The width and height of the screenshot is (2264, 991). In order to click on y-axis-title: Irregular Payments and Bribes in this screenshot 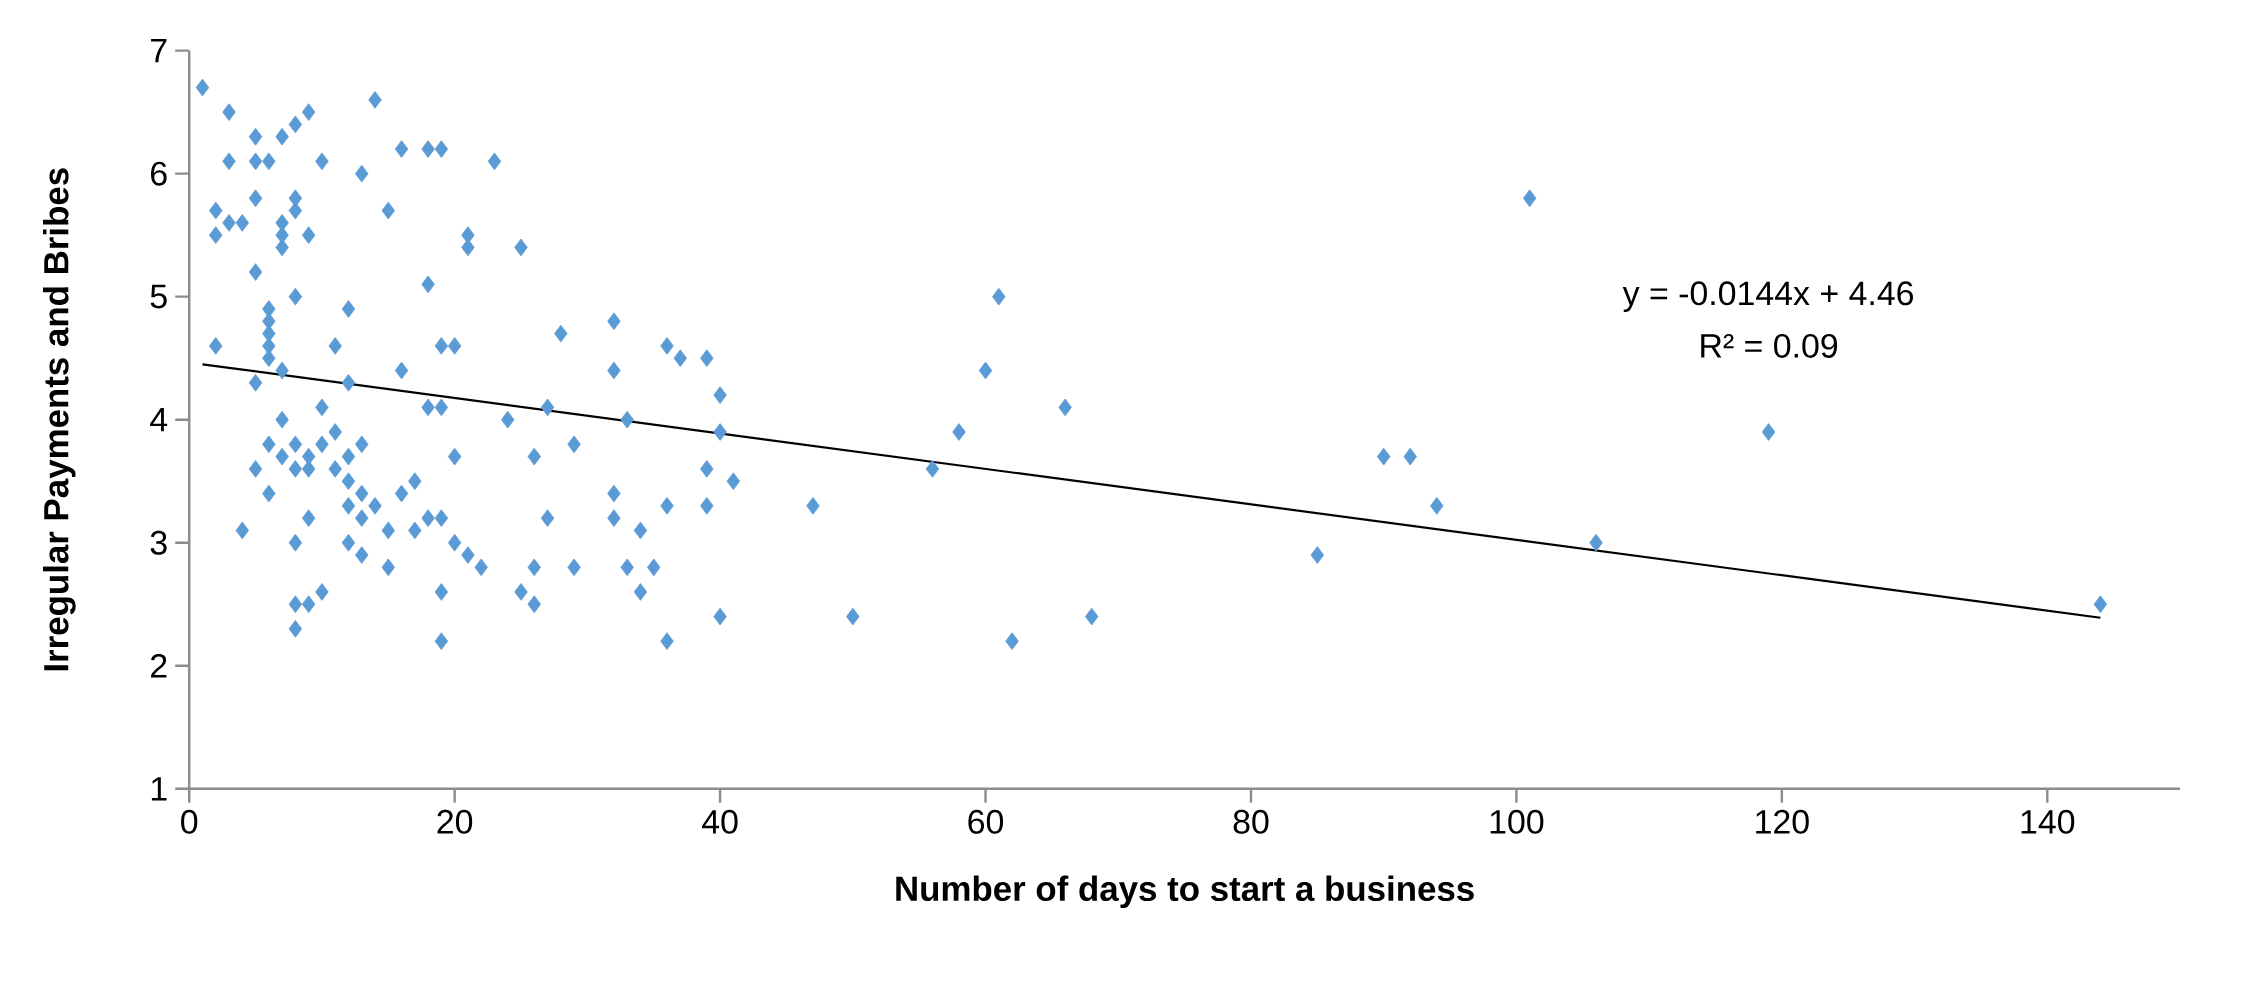, I will do `click(59, 419)`.